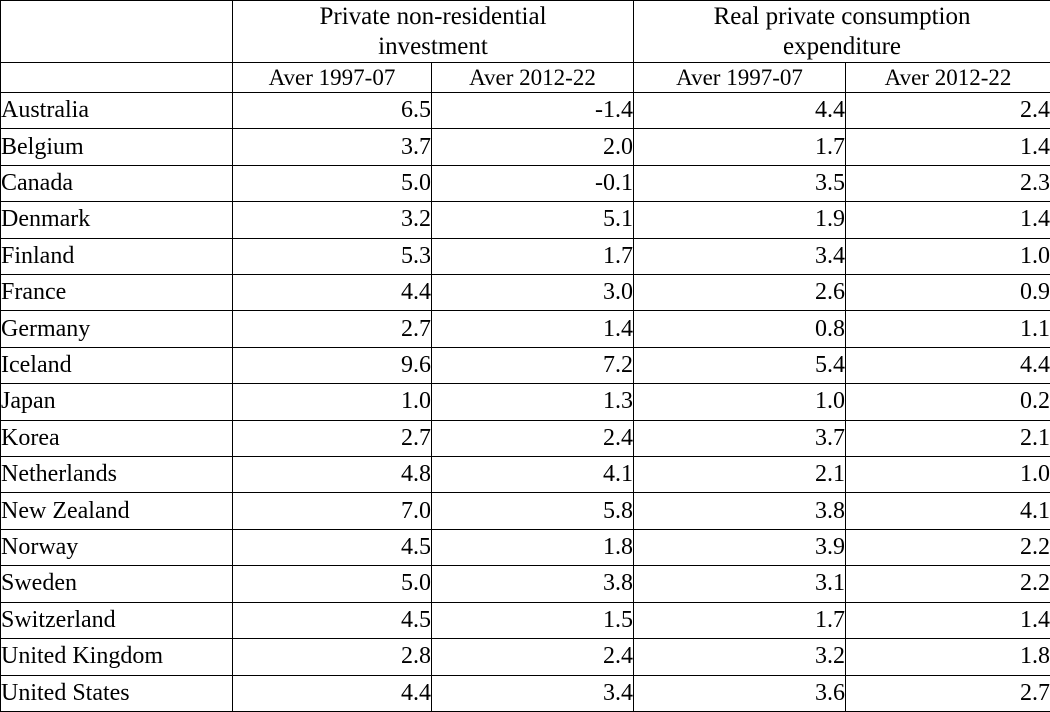 The width and height of the screenshot is (1050, 712). What do you see at coordinates (532, 620) in the screenshot?
I see `value-cell: 1.5` at bounding box center [532, 620].